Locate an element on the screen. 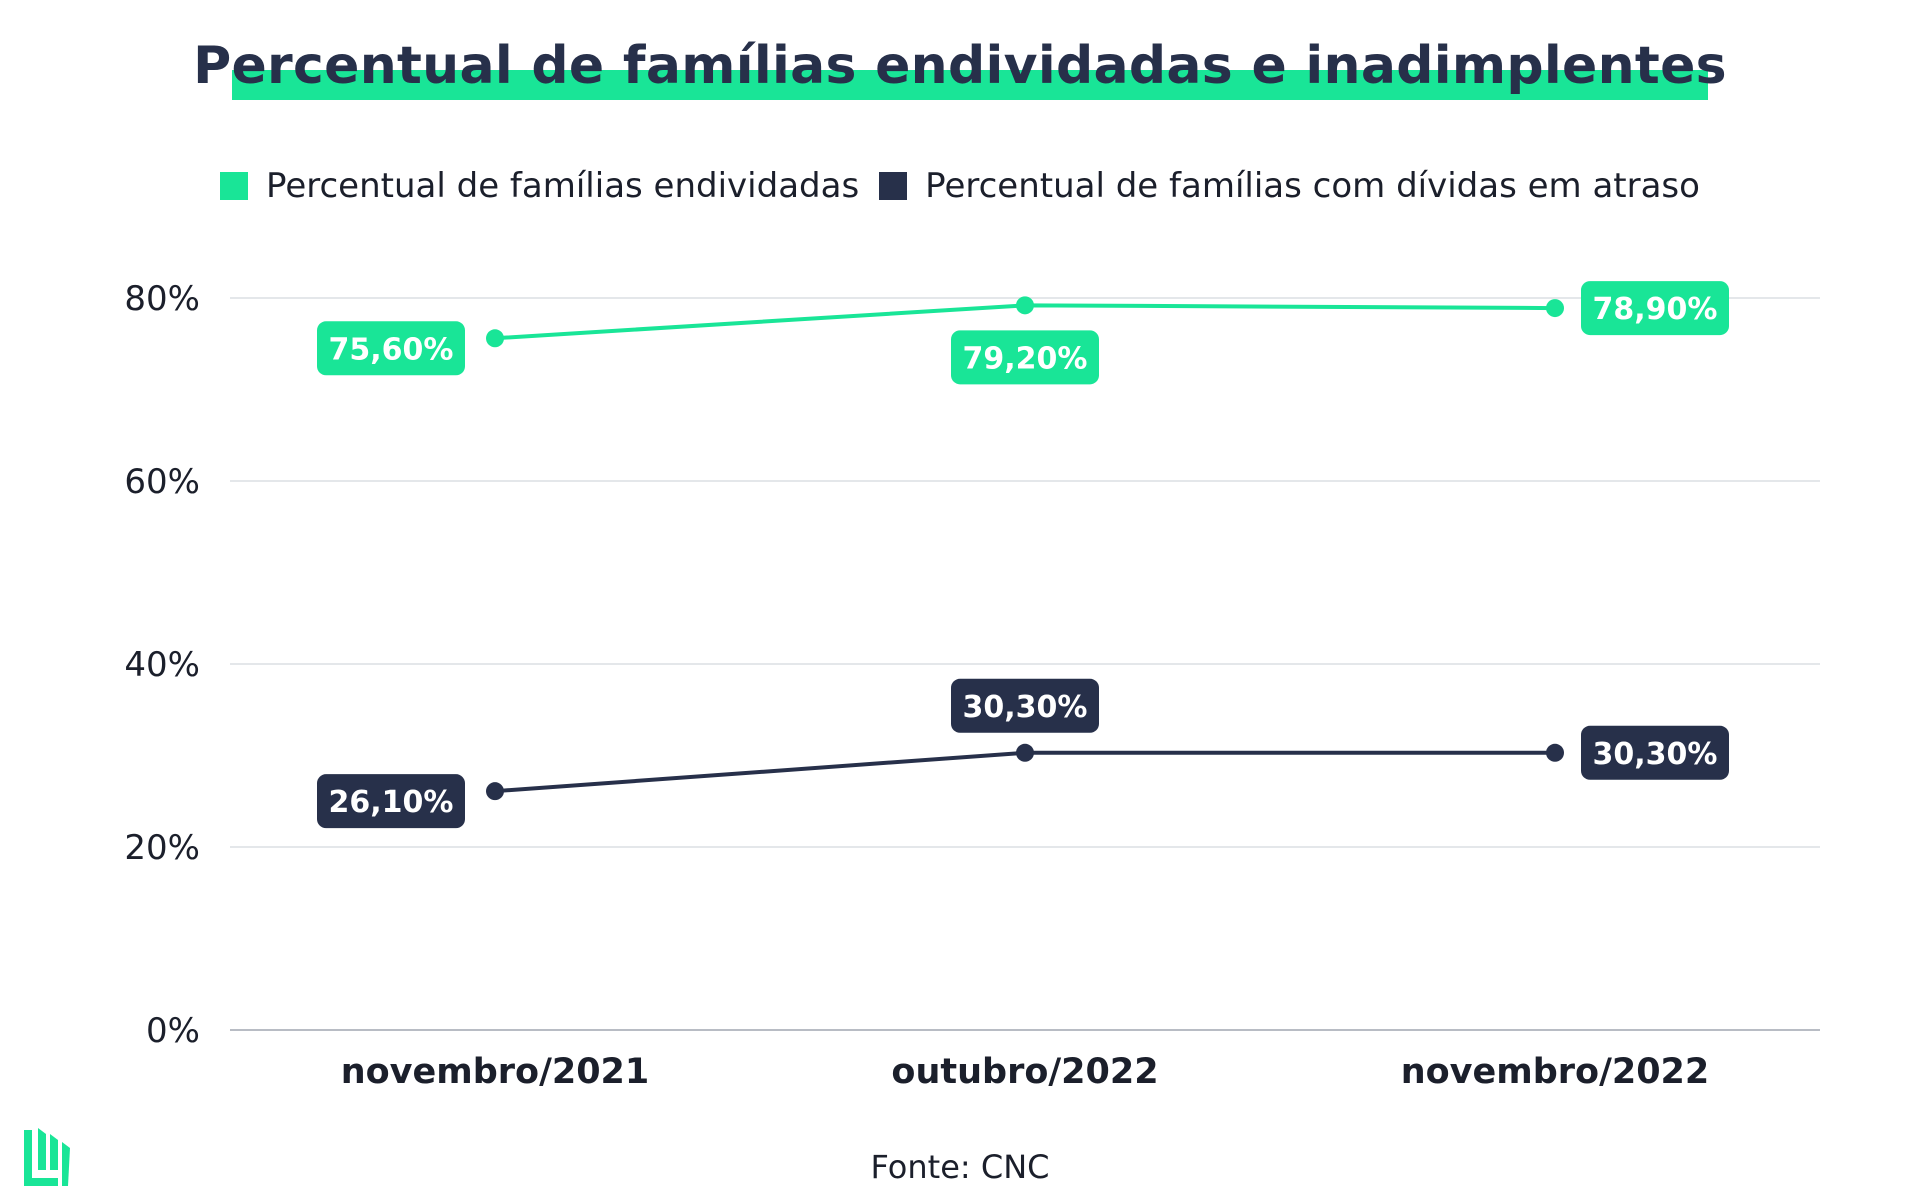 The height and width of the screenshot is (1200, 1920). data-label-0-0: 75,60% is located at coordinates (391, 348).